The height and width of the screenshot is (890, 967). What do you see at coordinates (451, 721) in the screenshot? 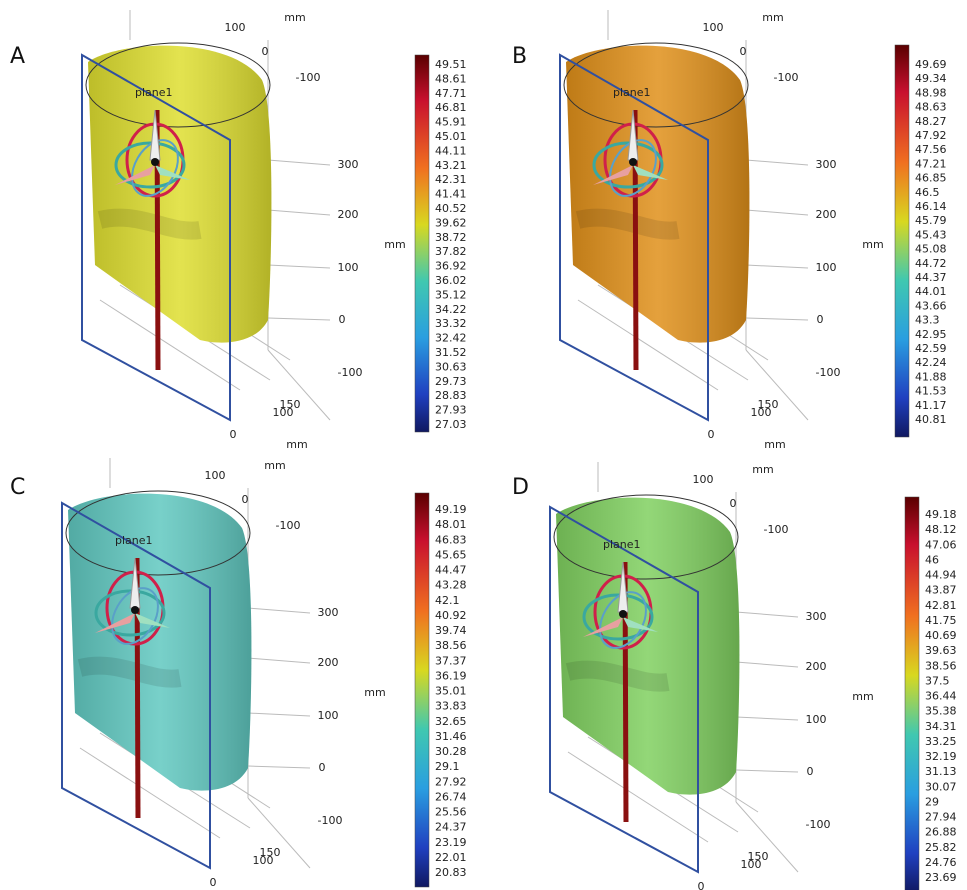
I see `colorbar-label: 32.65` at bounding box center [451, 721].